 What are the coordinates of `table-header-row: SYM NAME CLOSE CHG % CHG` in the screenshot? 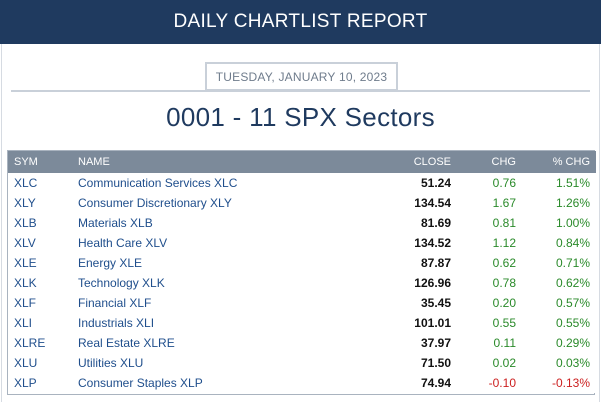 It's located at (302, 162).